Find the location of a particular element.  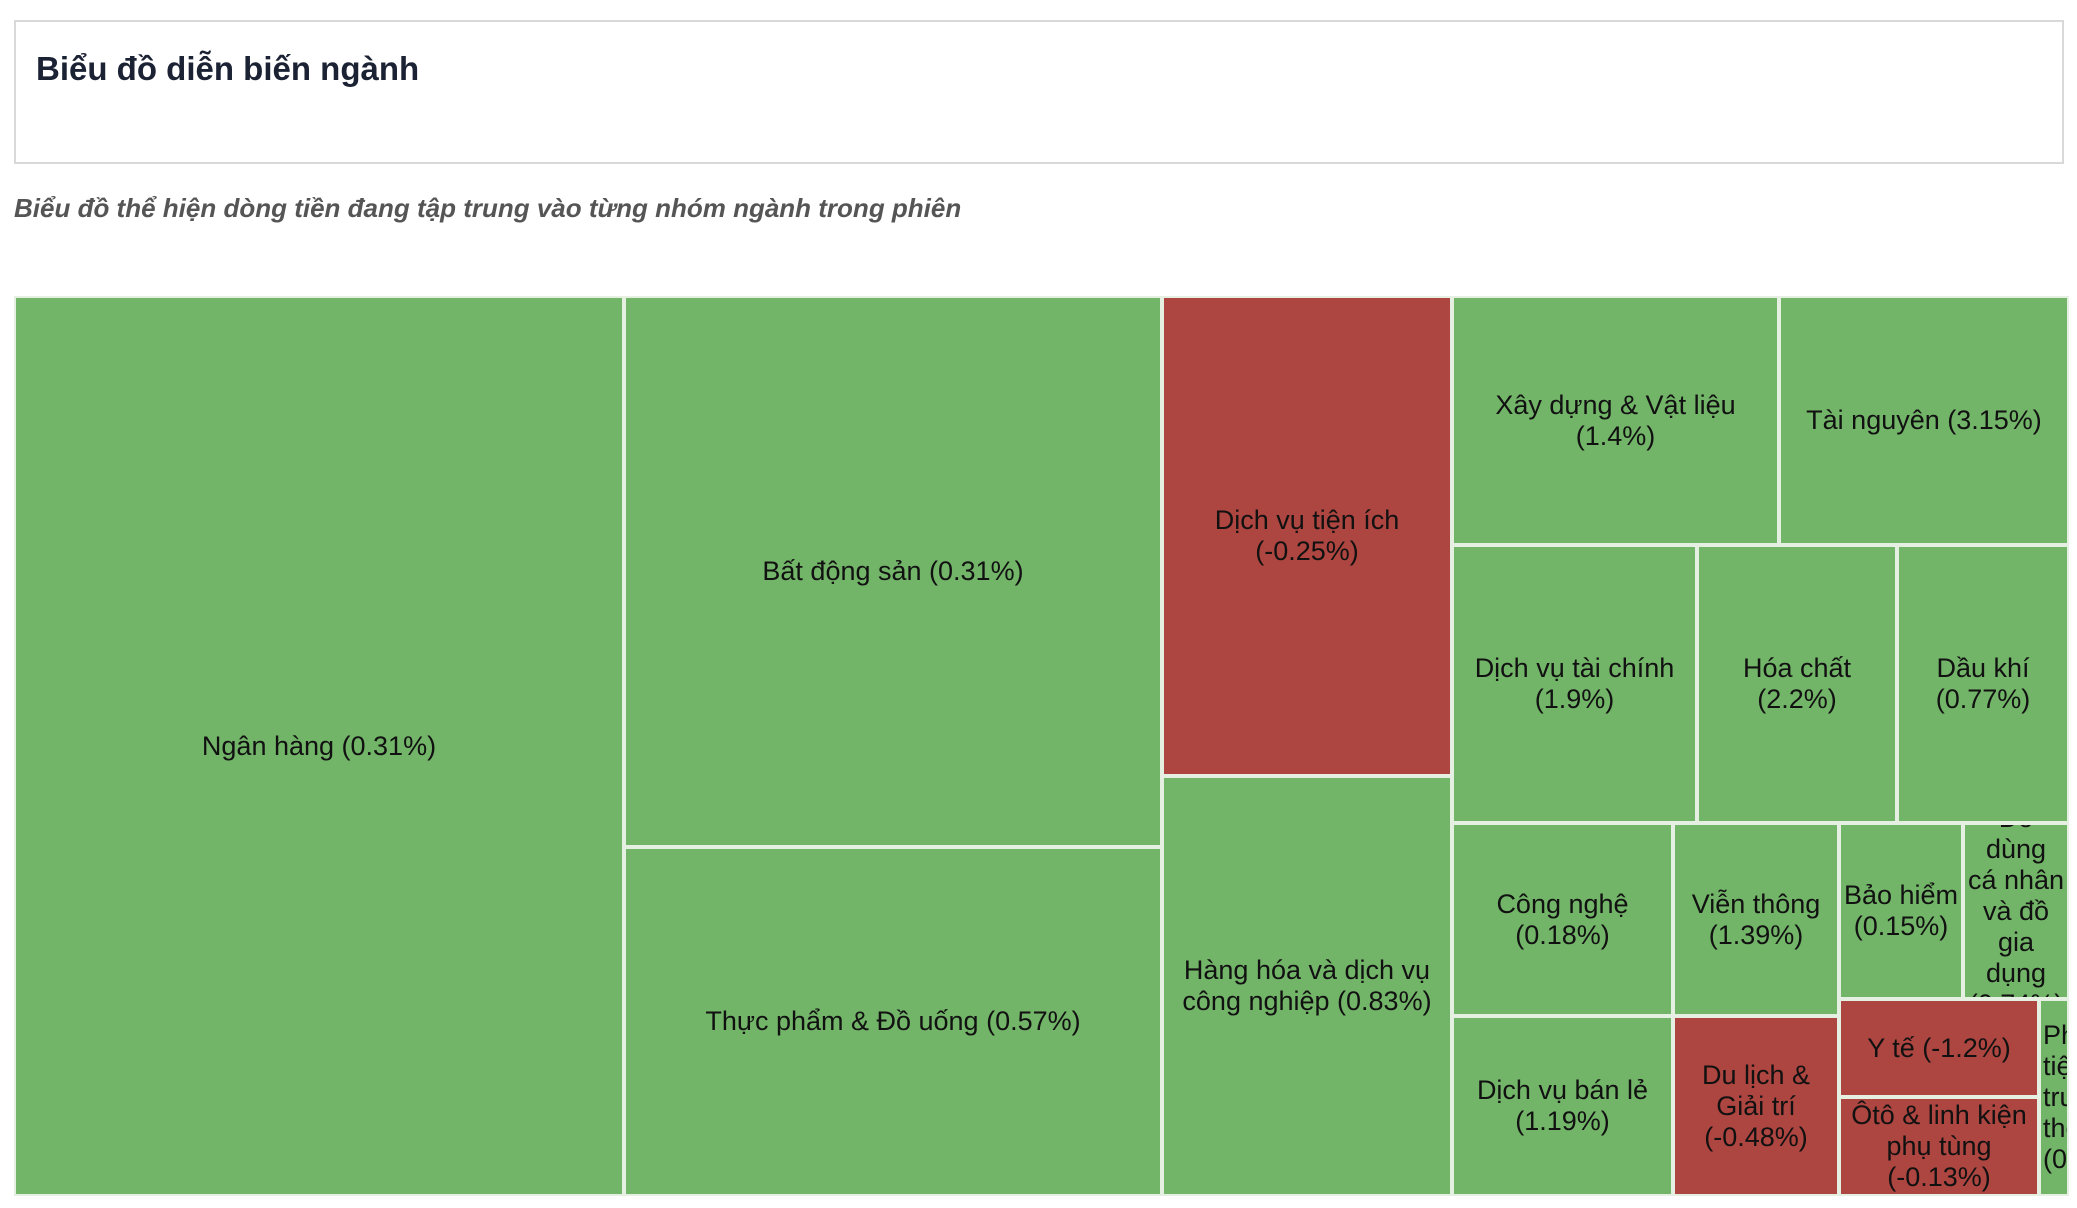

treemap-tile-label: Đồ dùng cá nhân và đồ gia dụng (0.74%) is located at coordinates (2016, 911).